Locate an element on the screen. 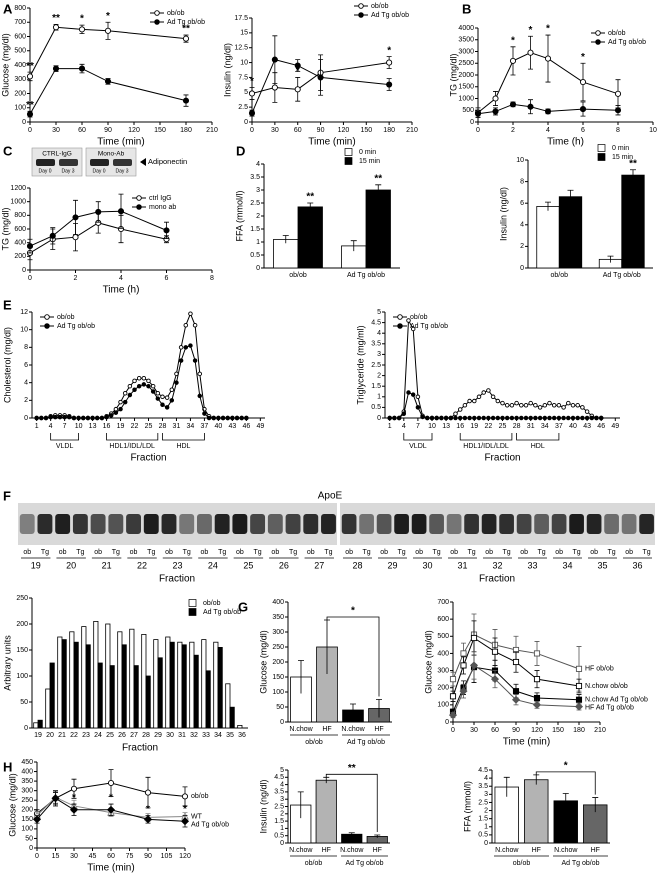 The width and height of the screenshot is (663, 876). fraction-label: 36 is located at coordinates (637, 565).